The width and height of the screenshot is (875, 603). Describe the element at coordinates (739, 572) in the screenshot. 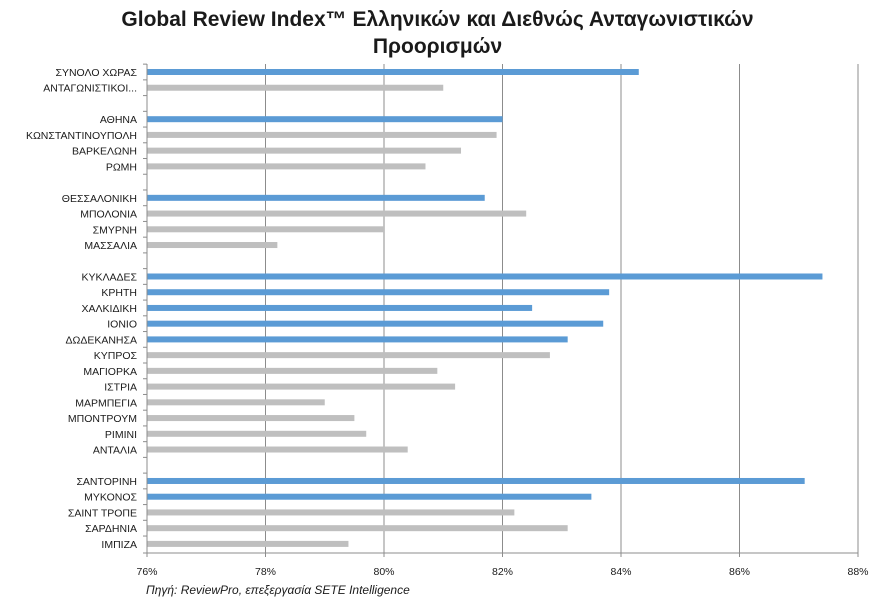

I see `x-tick-label: 86%` at that location.